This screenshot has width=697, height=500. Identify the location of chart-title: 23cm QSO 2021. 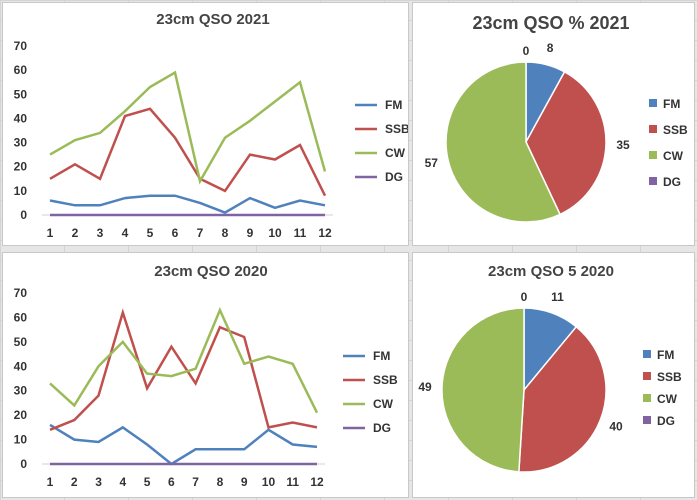
(212, 19).